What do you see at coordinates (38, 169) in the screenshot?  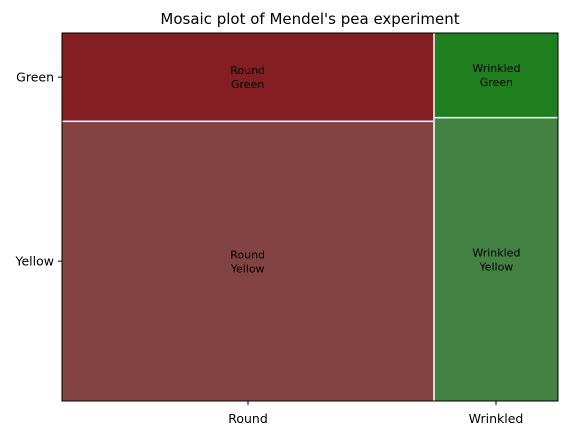 I see `y-axis: Yellow Green` at bounding box center [38, 169].